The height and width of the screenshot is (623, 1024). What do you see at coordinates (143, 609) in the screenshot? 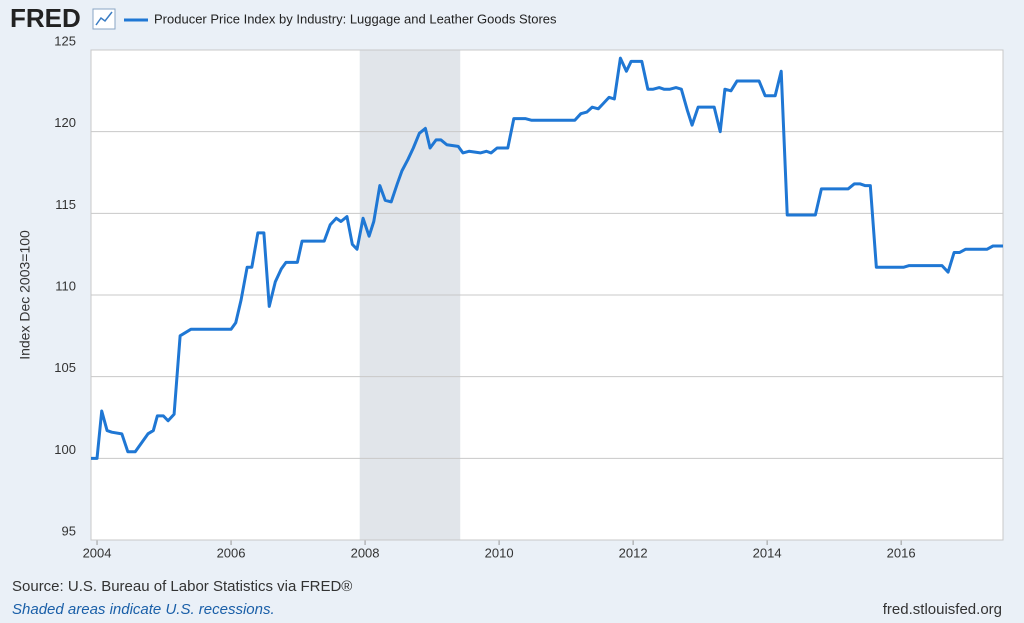
I see `note: Shaded areas indicate U.S. recessions.` at bounding box center [143, 609].